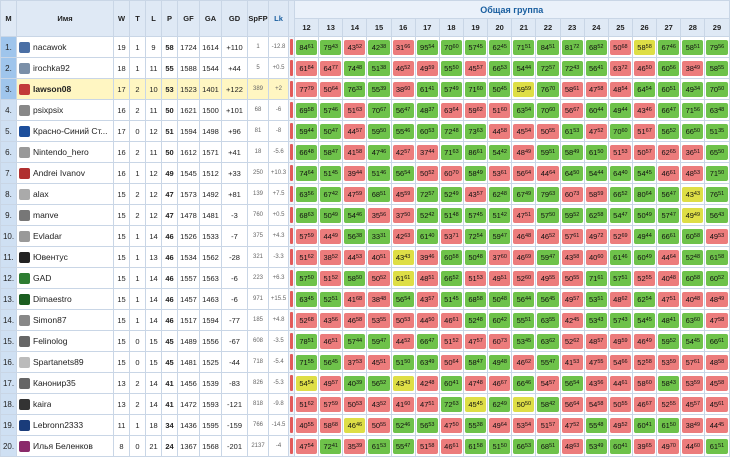 The image size is (730, 457). I want to click on match-result: 52 51, so click(331, 299).